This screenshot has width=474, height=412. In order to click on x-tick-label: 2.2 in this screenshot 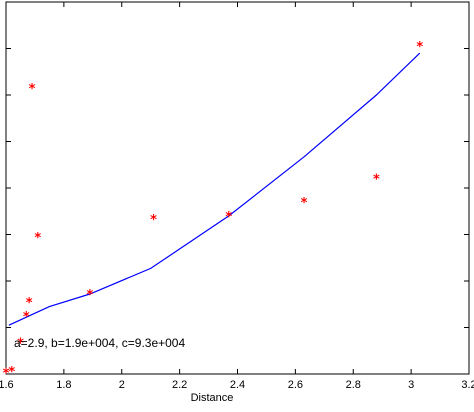, I will do `click(179, 385)`.